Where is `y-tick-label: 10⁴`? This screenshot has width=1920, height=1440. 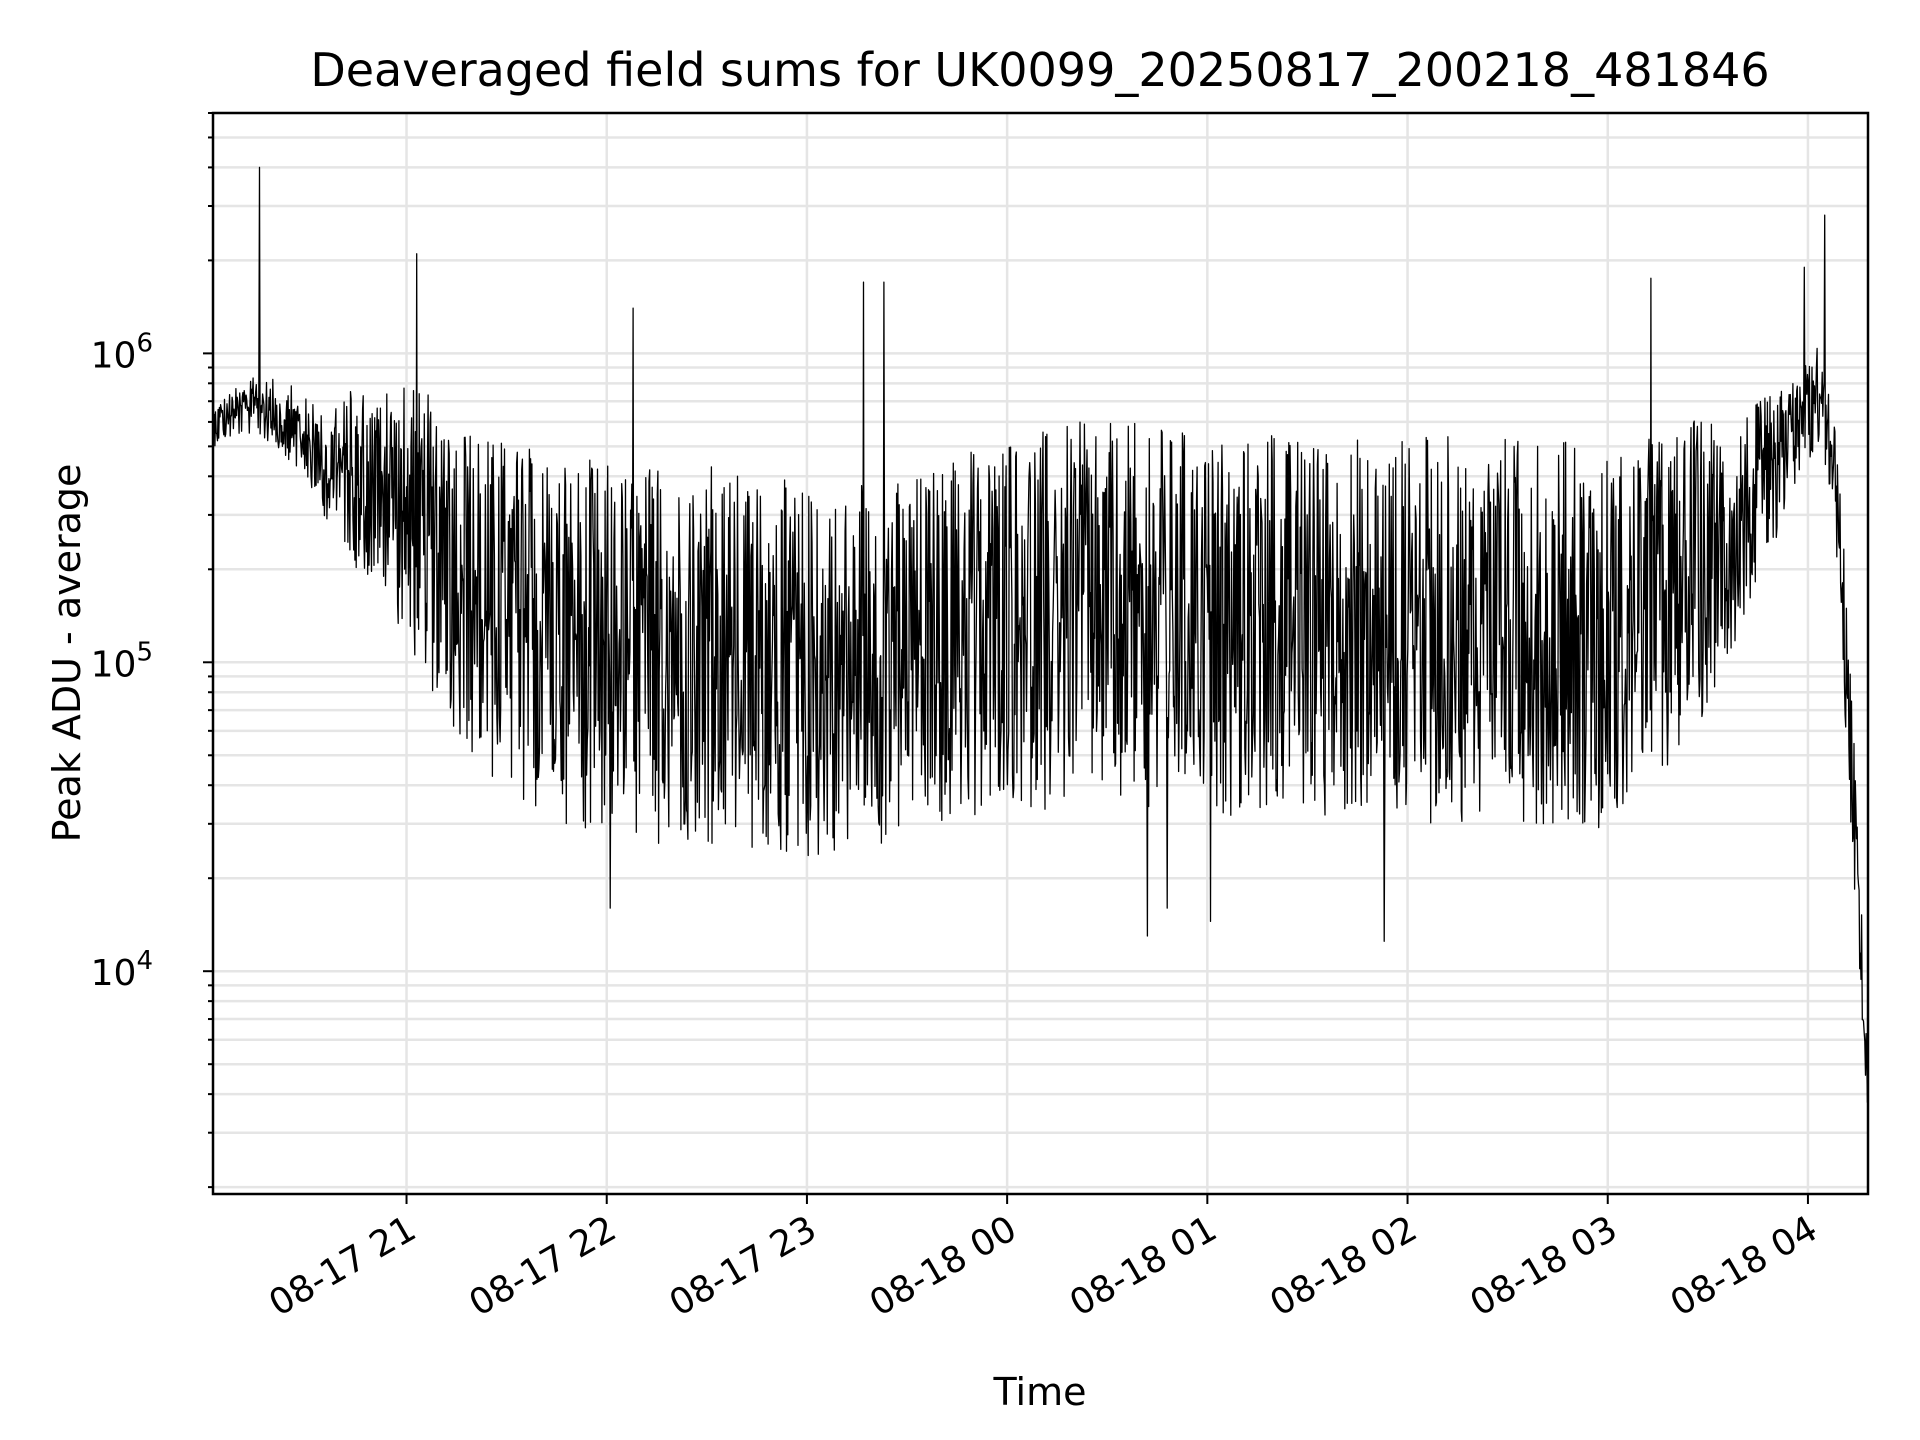
y-tick-label: 10⁴ is located at coordinates (122, 970).